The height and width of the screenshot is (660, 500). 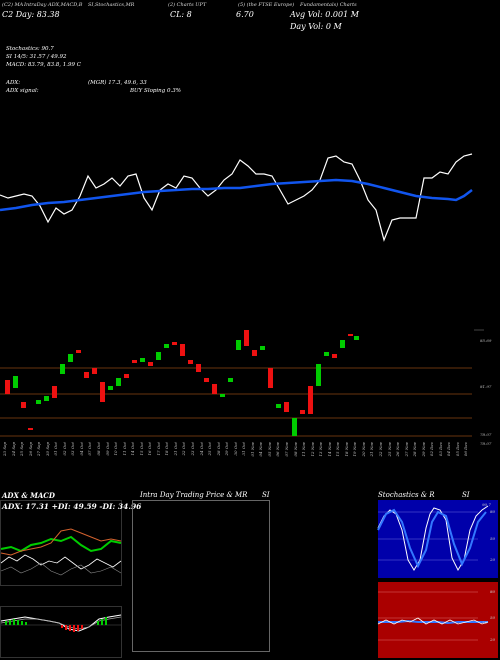 I want to click on date-label: 13 Nov, so click(x=321, y=449).